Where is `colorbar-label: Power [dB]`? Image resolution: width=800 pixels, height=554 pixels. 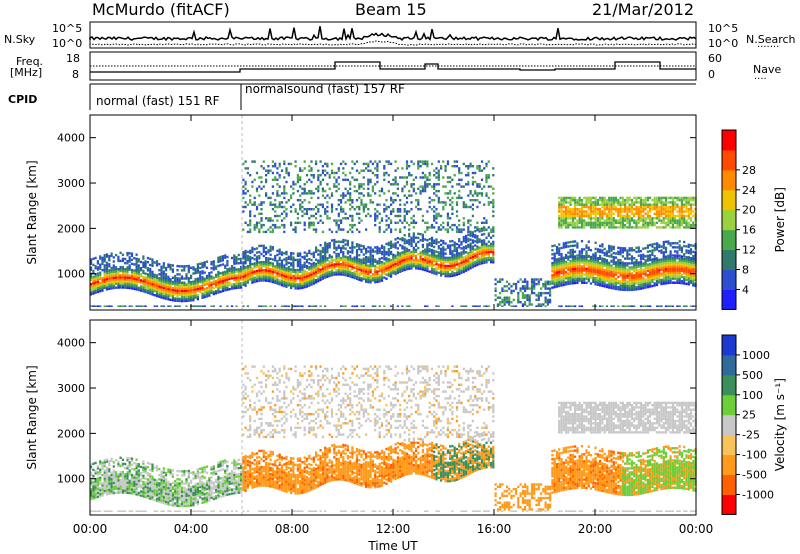 colorbar-label: Power [dB] is located at coordinates (780, 219).